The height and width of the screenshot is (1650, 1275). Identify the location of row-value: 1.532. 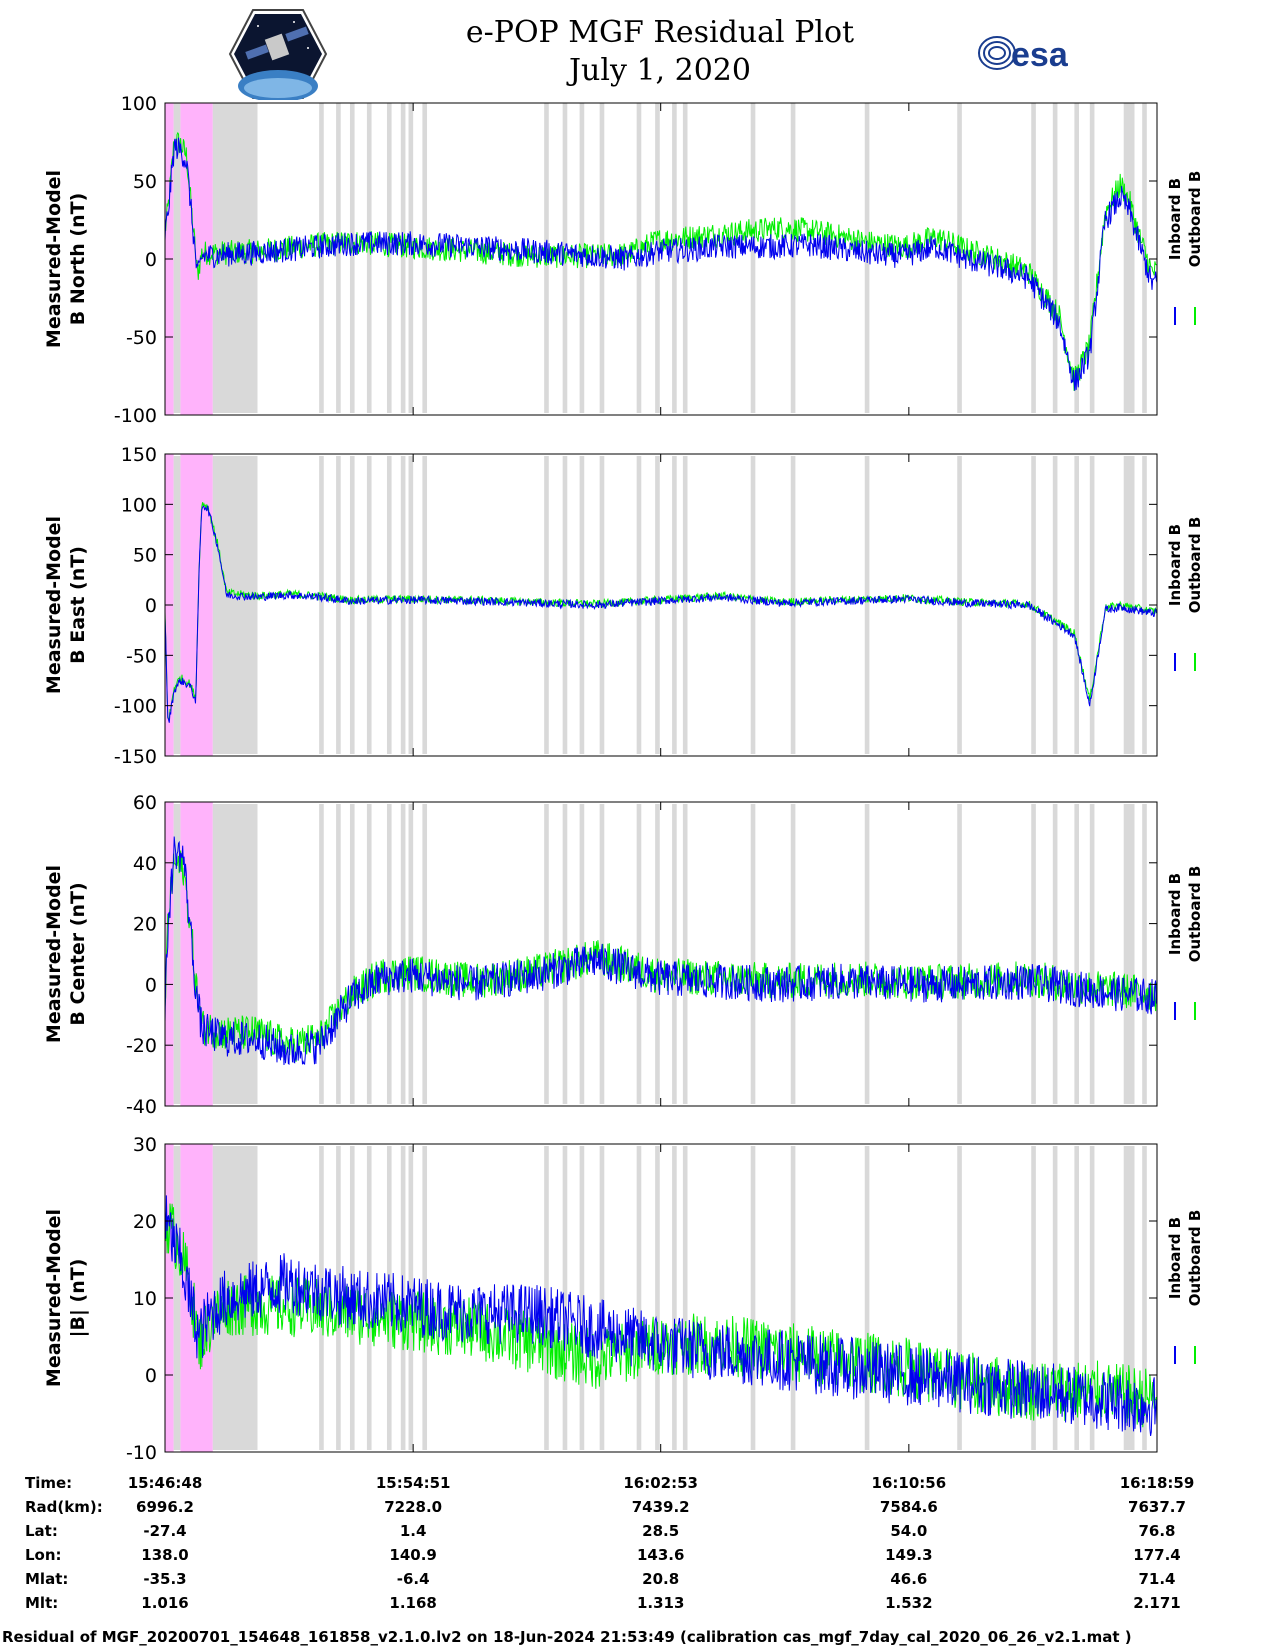
(908, 1603).